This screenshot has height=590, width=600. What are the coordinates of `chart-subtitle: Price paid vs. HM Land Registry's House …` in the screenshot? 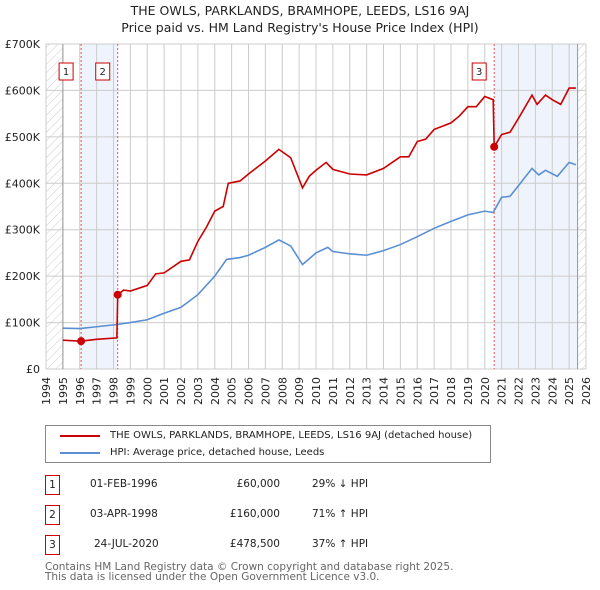 It's located at (300, 27).